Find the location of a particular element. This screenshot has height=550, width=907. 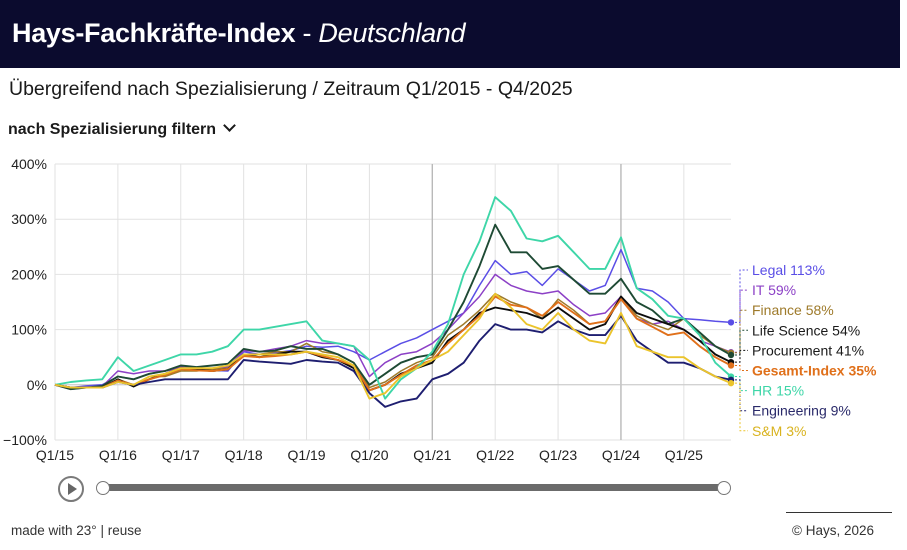

footer-divider is located at coordinates (839, 512).